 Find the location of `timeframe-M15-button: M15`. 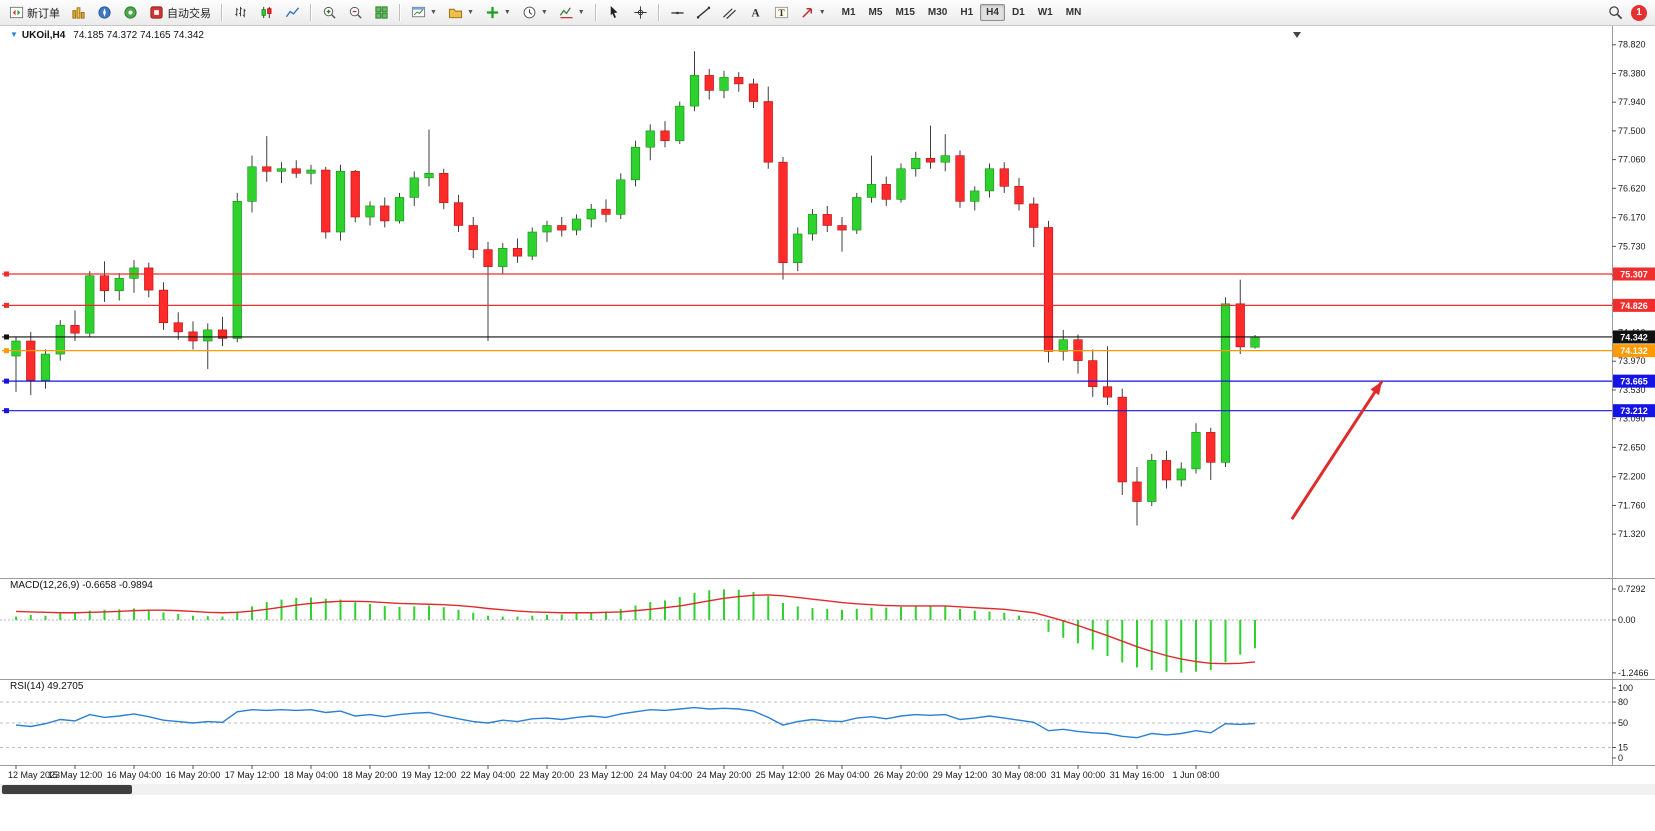

timeframe-M15-button: M15 is located at coordinates (905, 12).